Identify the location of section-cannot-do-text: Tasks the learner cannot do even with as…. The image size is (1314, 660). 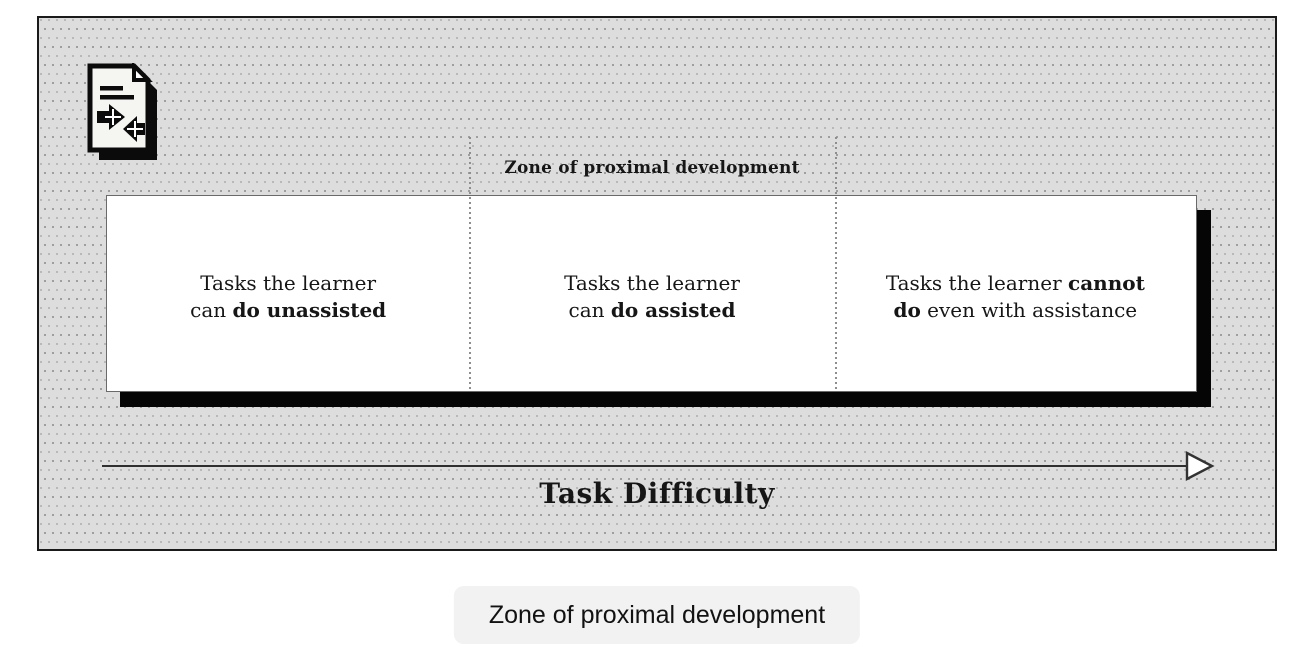
(1015, 296).